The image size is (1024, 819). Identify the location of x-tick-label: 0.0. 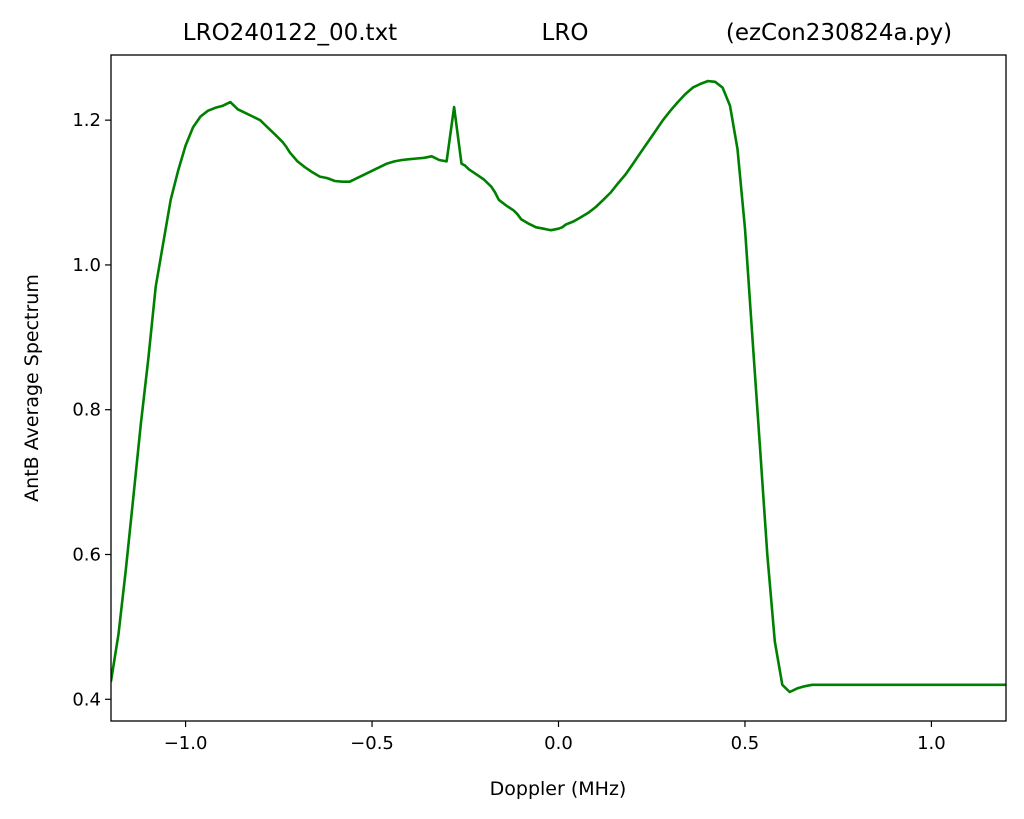
(558, 743).